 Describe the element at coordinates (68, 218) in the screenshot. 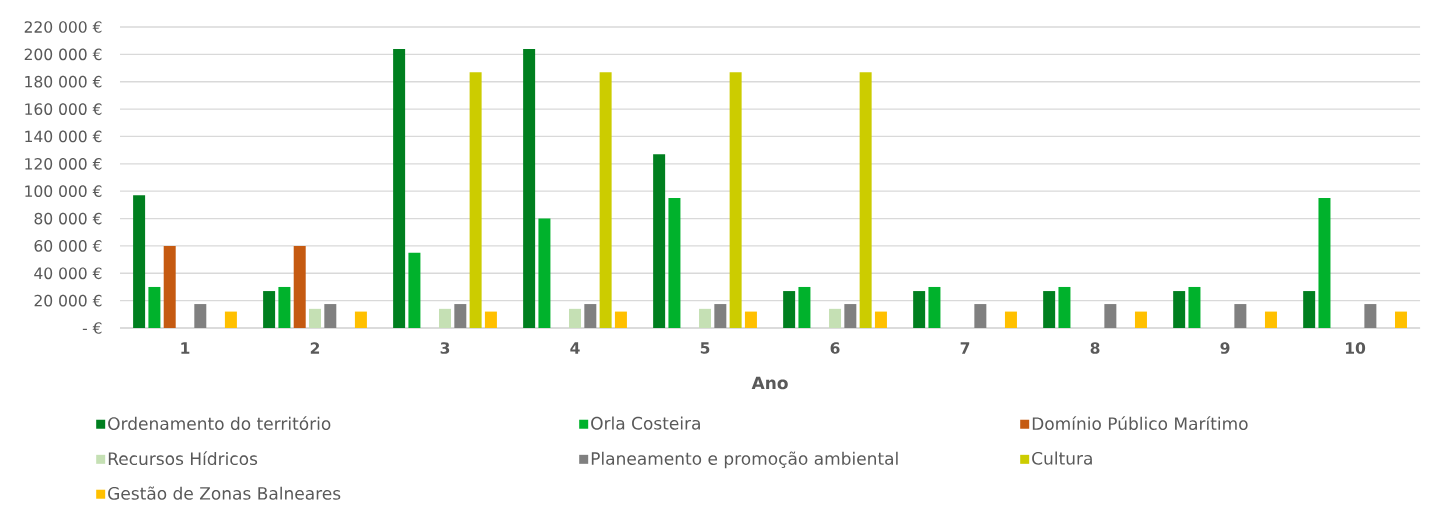

I see `y-tick-label: 80 000 €` at that location.